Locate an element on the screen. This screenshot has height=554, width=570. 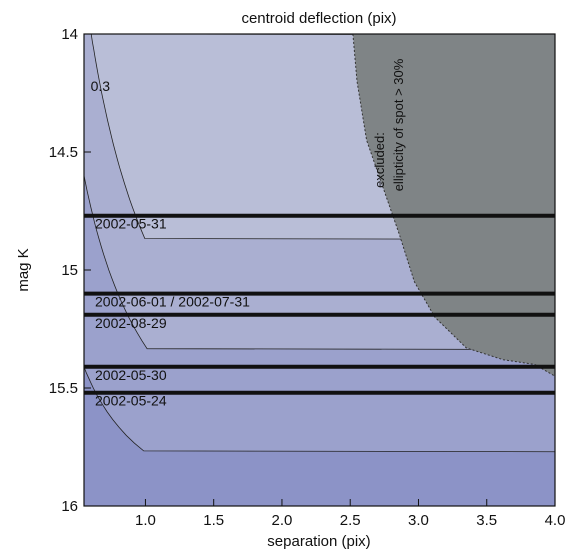
contour-line is located at coordinates (319, 409).